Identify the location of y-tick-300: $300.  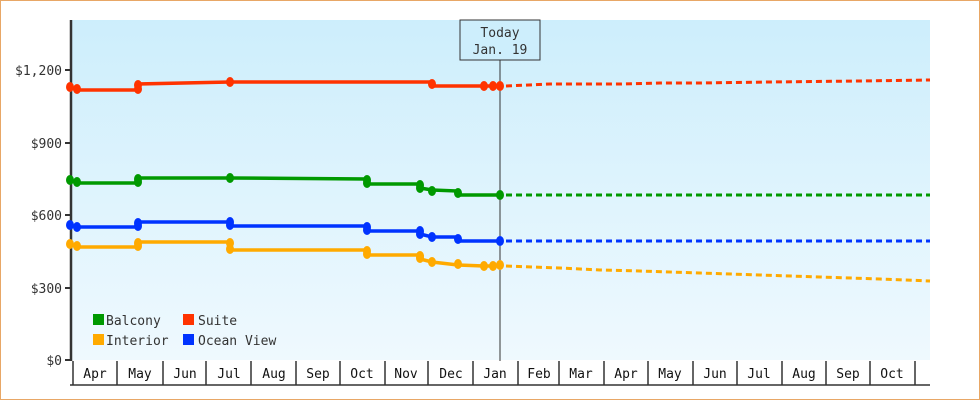
(46, 289).